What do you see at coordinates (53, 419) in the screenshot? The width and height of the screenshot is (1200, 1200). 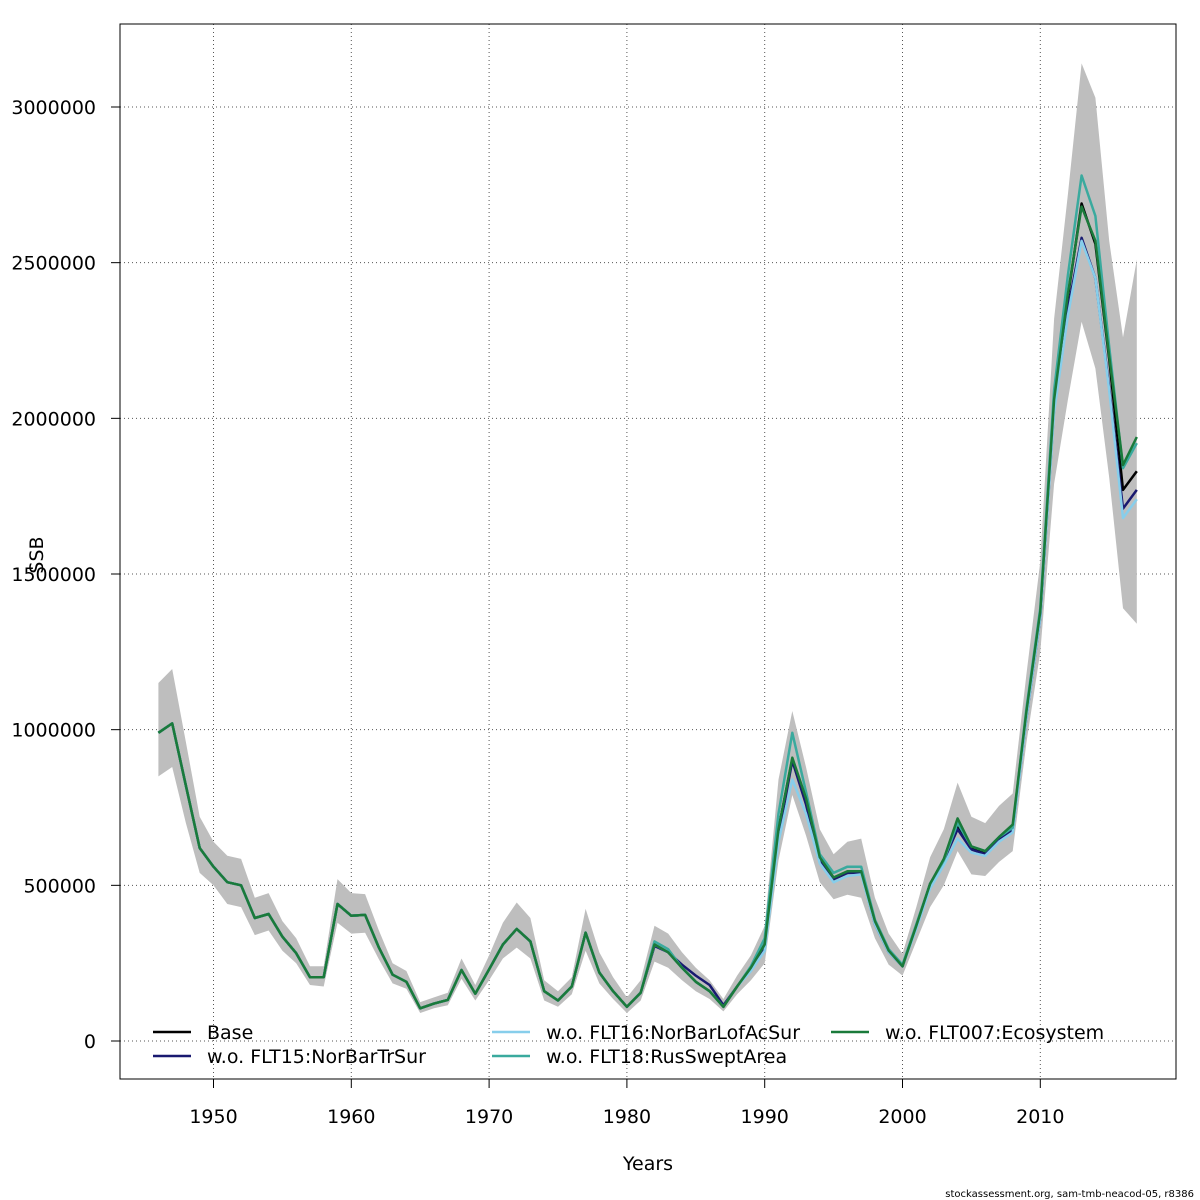 I see `y-tick-label-2000000: 2000000` at bounding box center [53, 419].